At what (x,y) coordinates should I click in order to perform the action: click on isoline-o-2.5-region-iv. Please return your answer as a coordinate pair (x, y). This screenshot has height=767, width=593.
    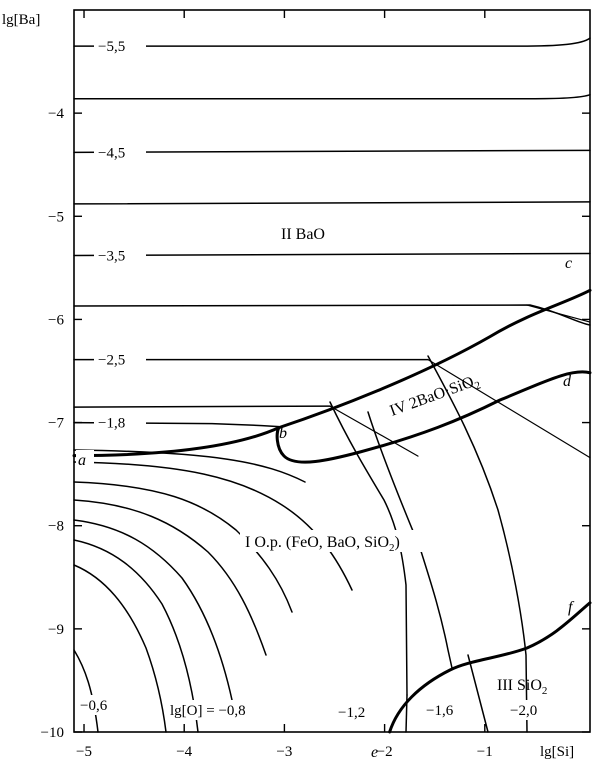
    Looking at the image, I should click on (509, 409).